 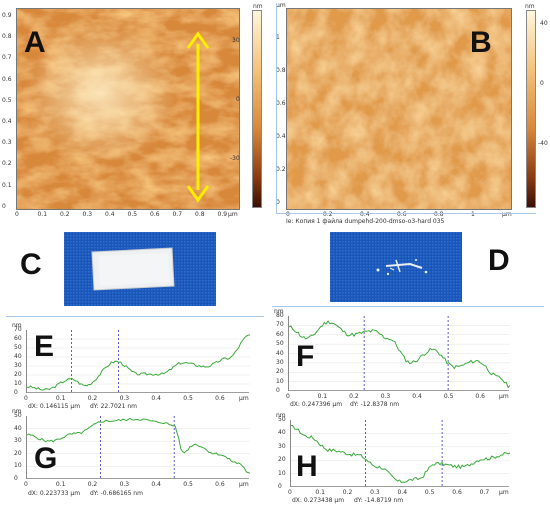 I want to click on afm-a-y-tick: 0.4, so click(x=7, y=121).